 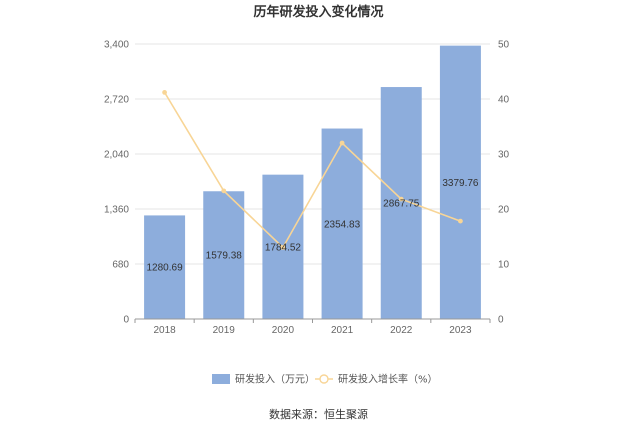 What do you see at coordinates (342, 330) in the screenshot?
I see `x-tick-label: 2021` at bounding box center [342, 330].